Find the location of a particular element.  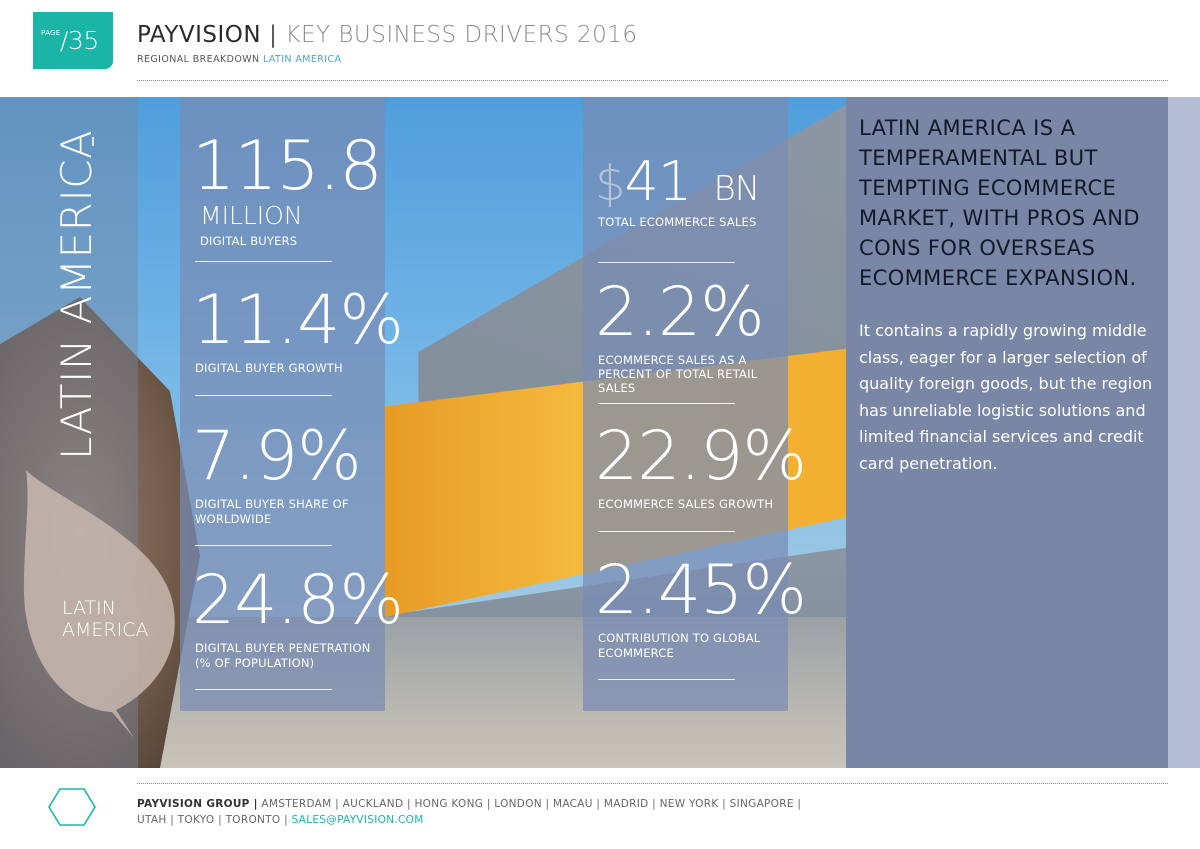

hexagon-logo-icon is located at coordinates (72, 807).